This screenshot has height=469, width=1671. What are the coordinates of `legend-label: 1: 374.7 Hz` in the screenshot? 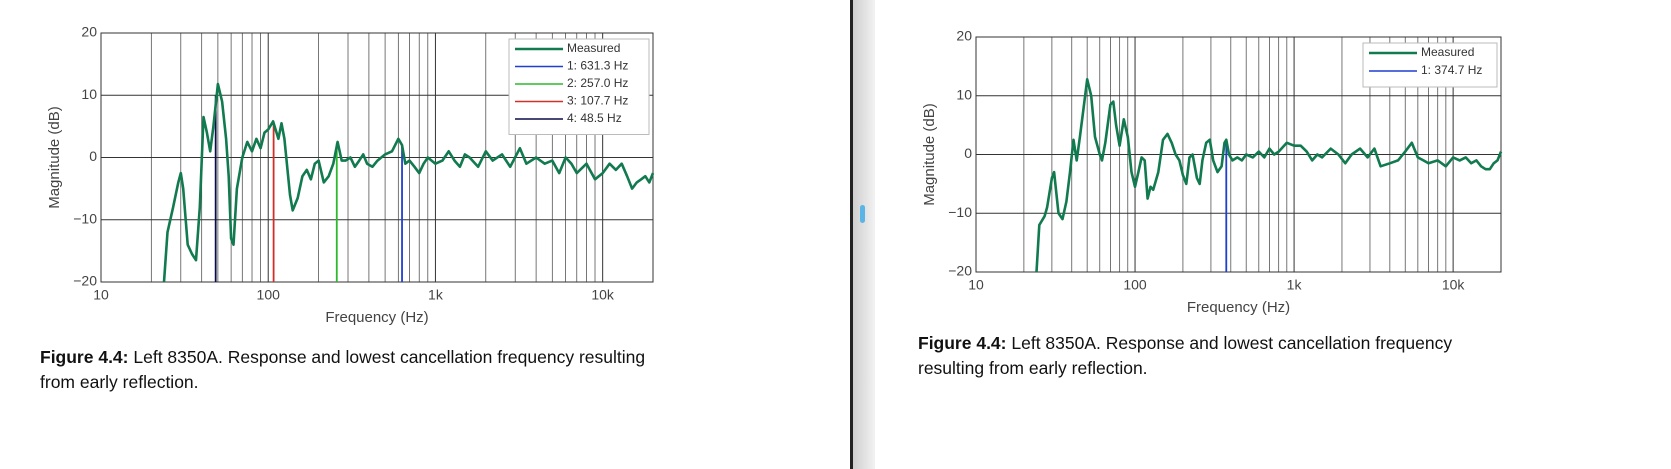 It's located at (1451, 70).